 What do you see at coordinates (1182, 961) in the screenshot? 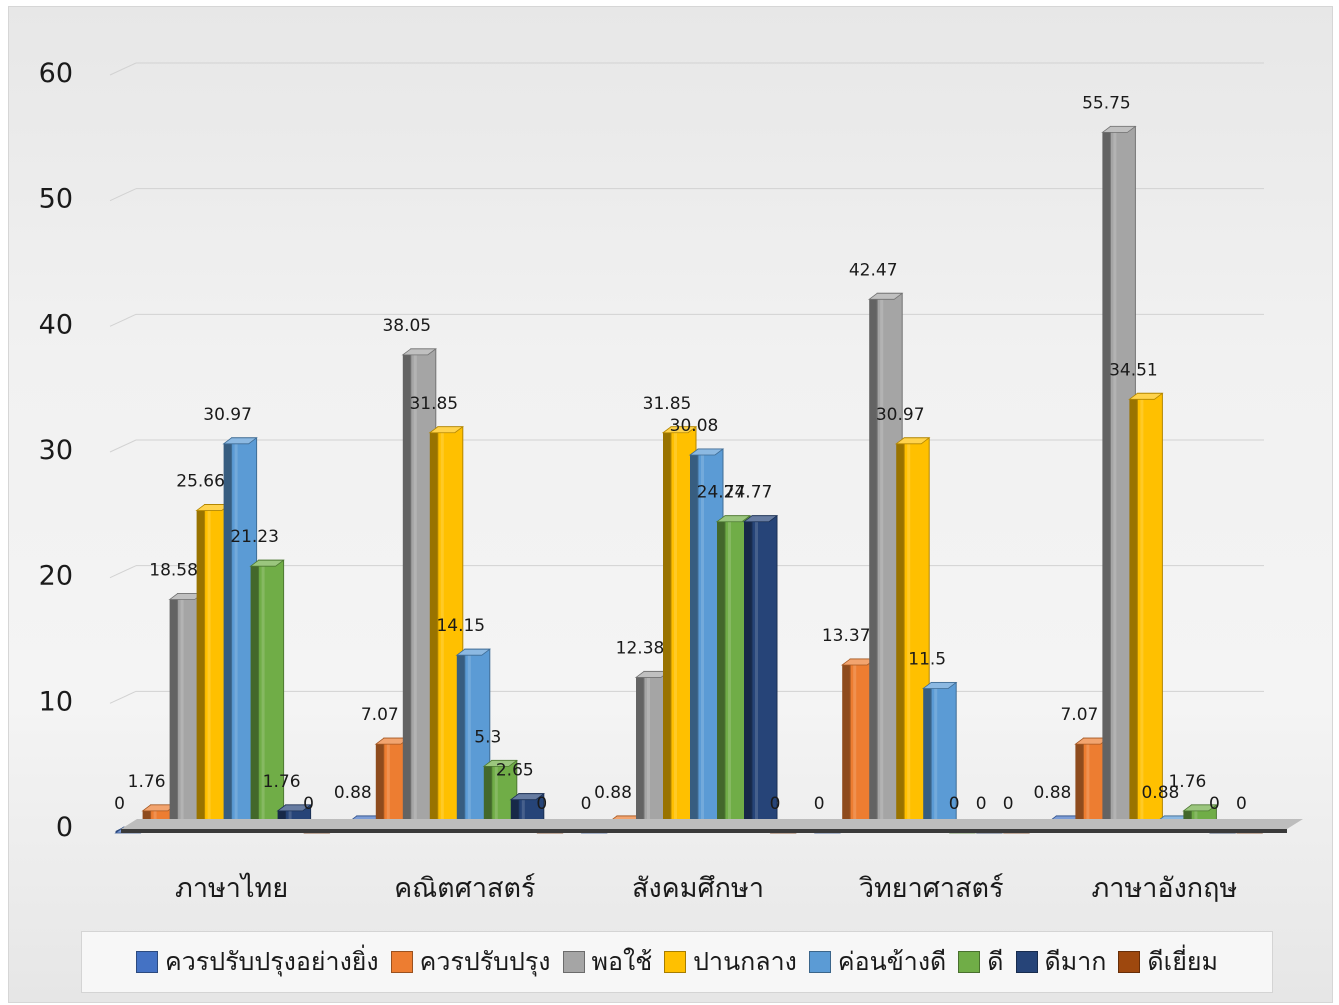
I see `legend-label: ดีเยี่ยม` at bounding box center [1182, 961].